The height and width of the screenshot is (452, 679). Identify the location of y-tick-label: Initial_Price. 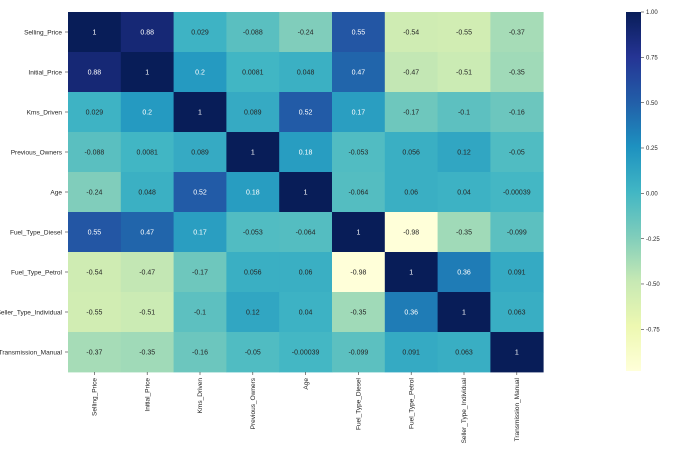
(45, 73).